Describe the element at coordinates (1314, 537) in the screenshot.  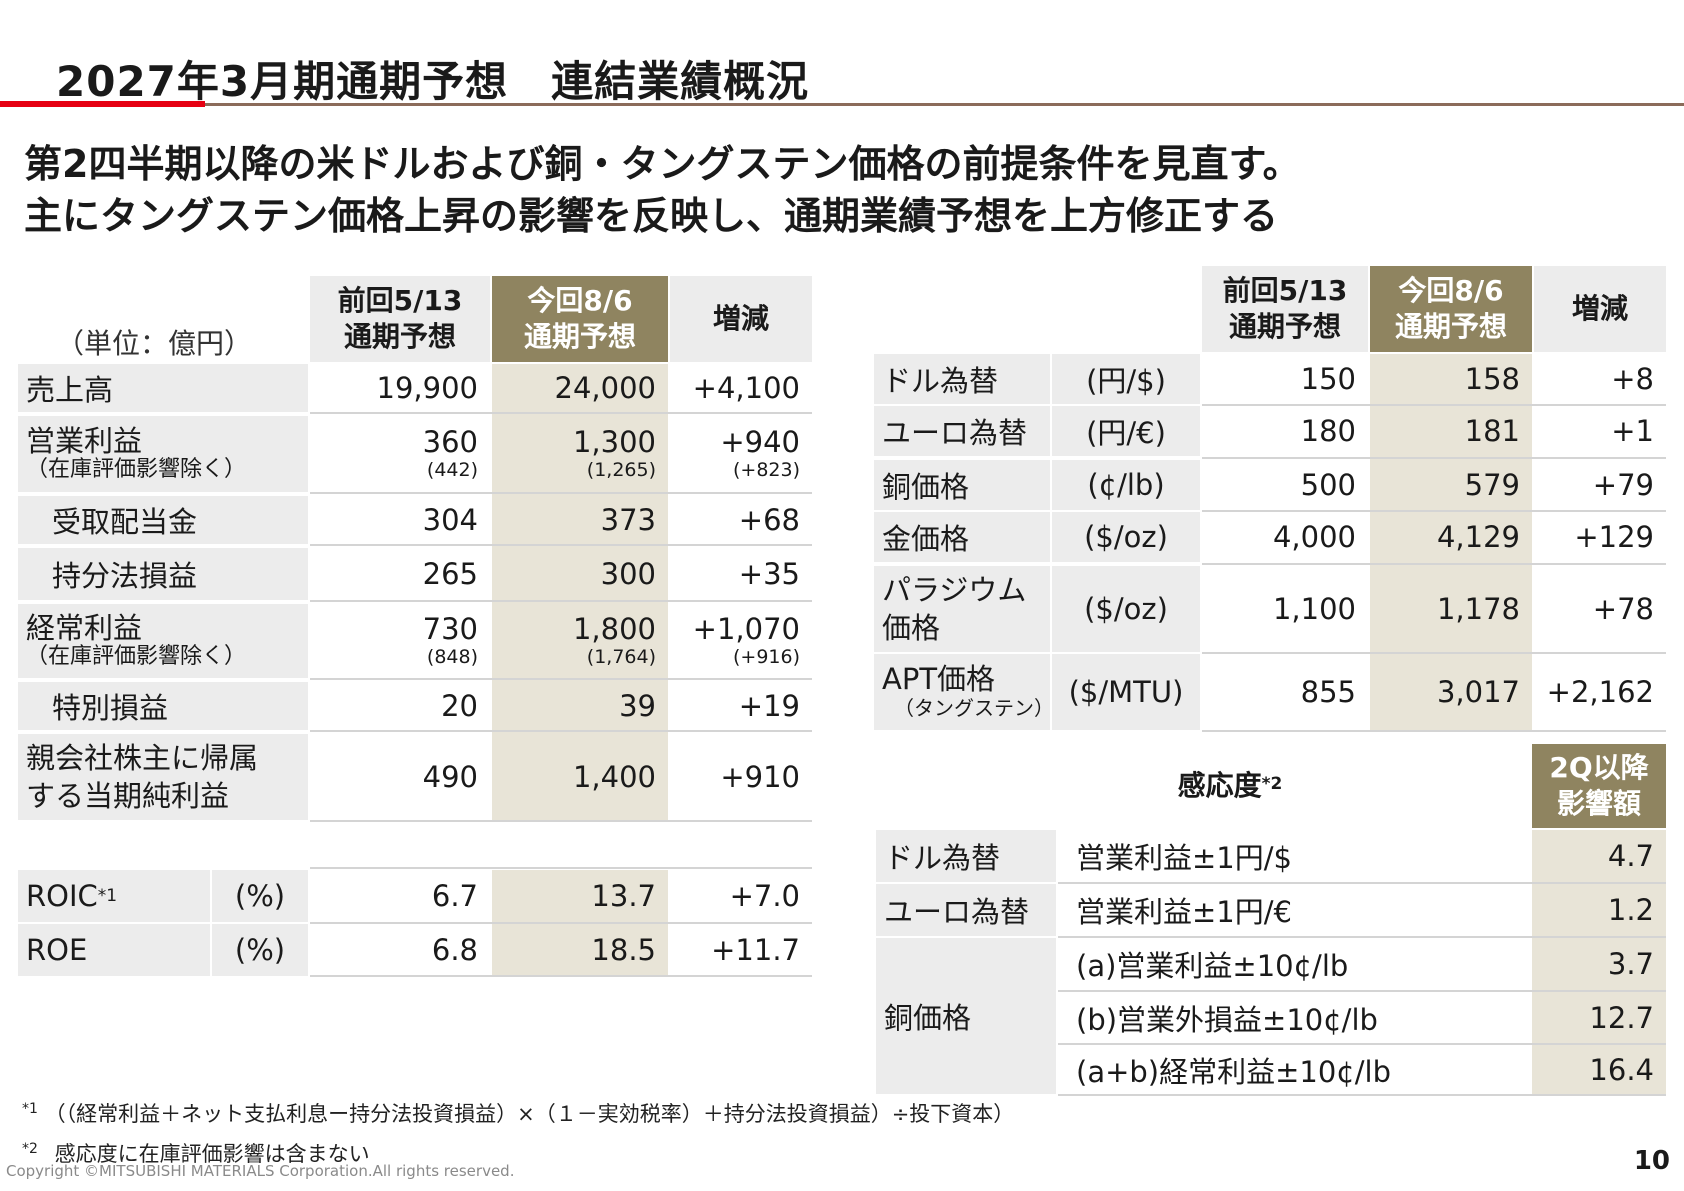
I see `gold-previous: 4,000` at that location.